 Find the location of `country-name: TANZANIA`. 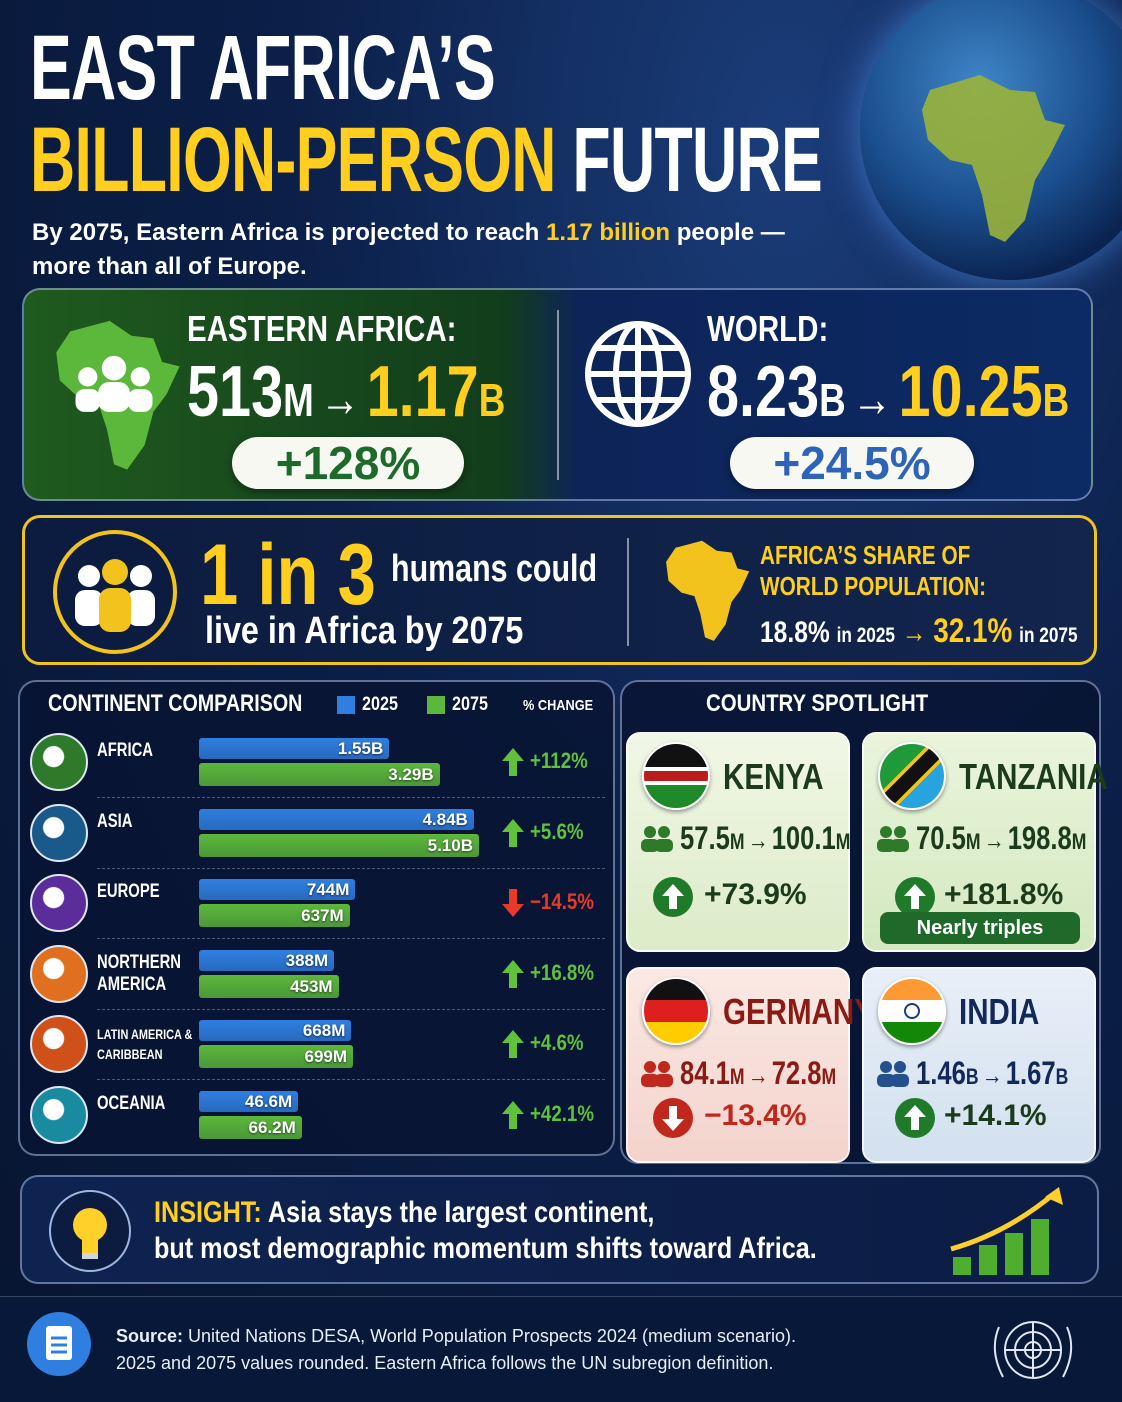

country-name: TANZANIA is located at coordinates (1033, 776).